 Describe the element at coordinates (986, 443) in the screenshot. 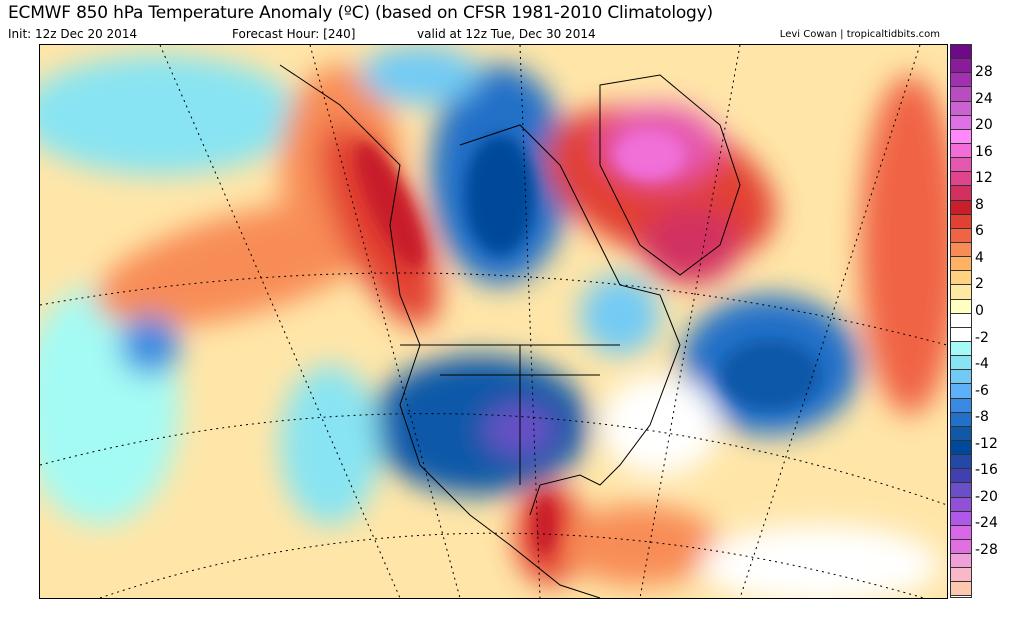

I see `colorbar-label: -12` at that location.